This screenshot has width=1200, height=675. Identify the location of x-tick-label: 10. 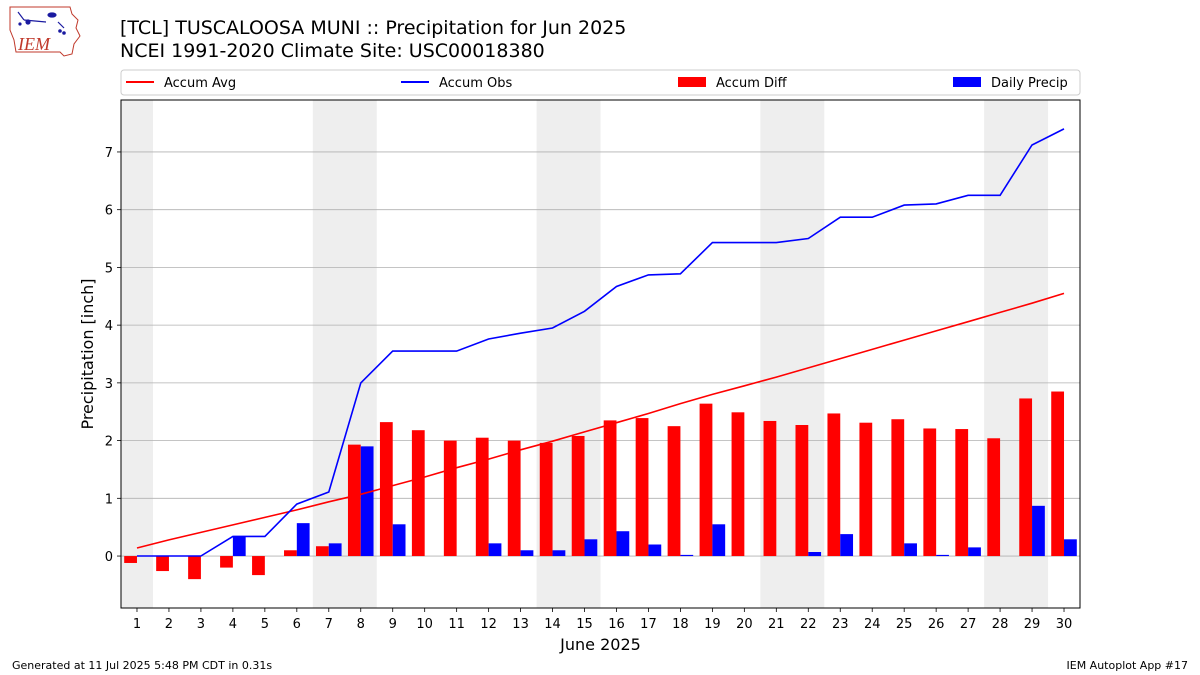
(424, 624).